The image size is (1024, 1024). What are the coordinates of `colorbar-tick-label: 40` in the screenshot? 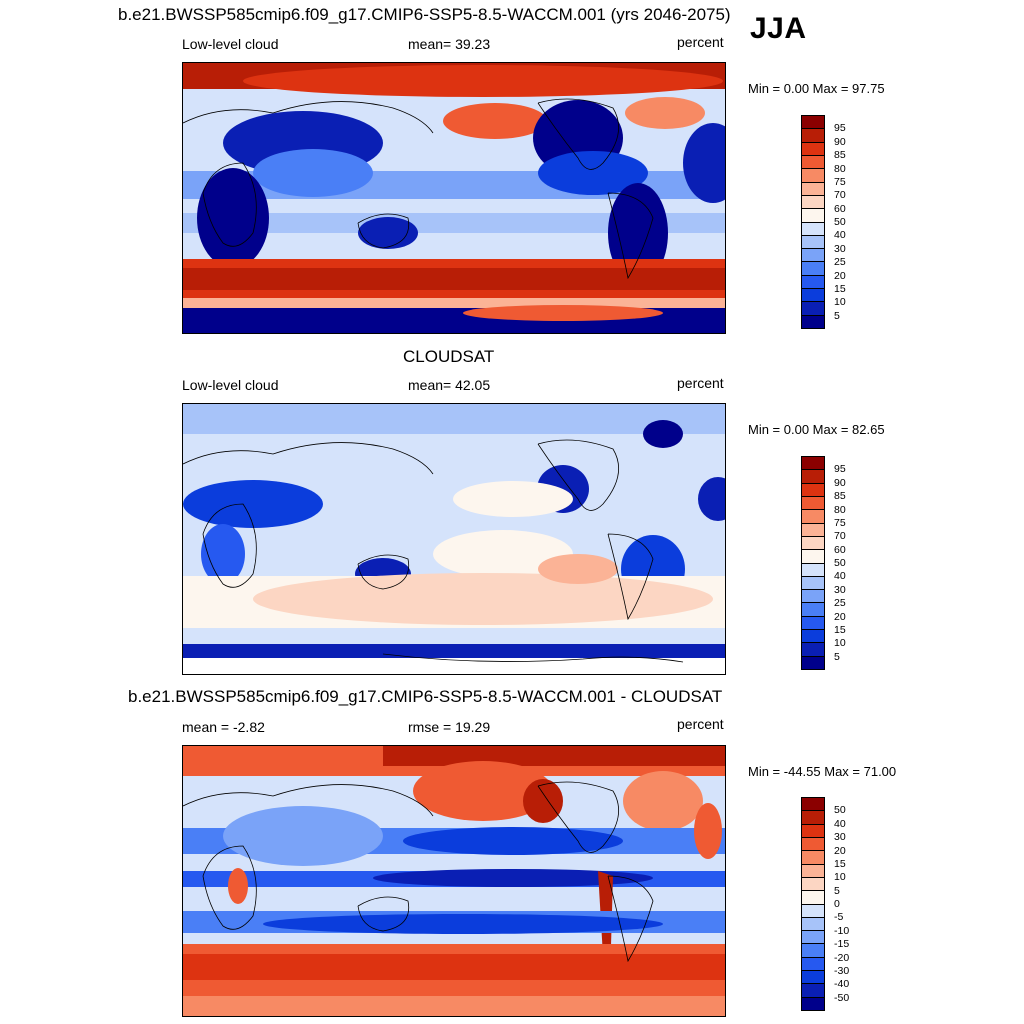 It's located at (840, 235).